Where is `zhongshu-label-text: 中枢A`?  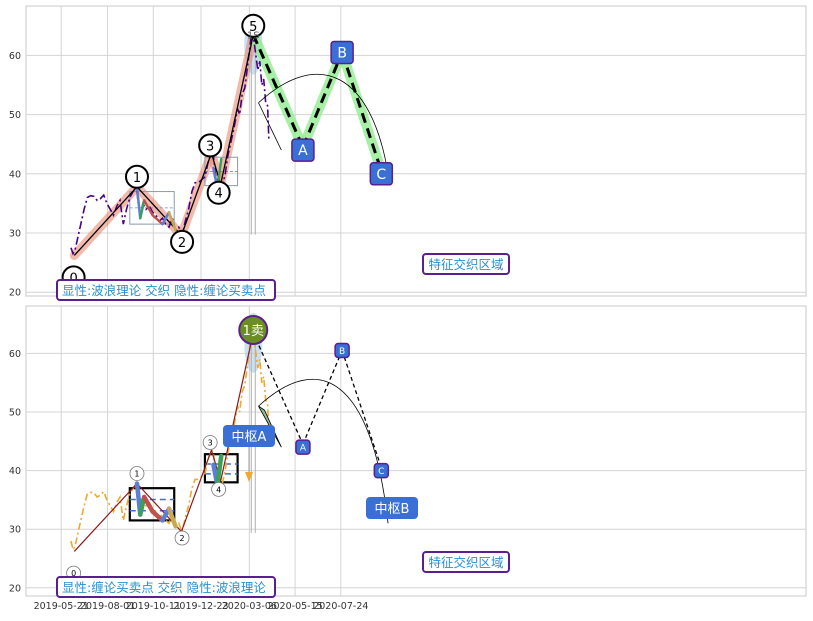
zhongshu-label-text: 中枢A is located at coordinates (249, 437).